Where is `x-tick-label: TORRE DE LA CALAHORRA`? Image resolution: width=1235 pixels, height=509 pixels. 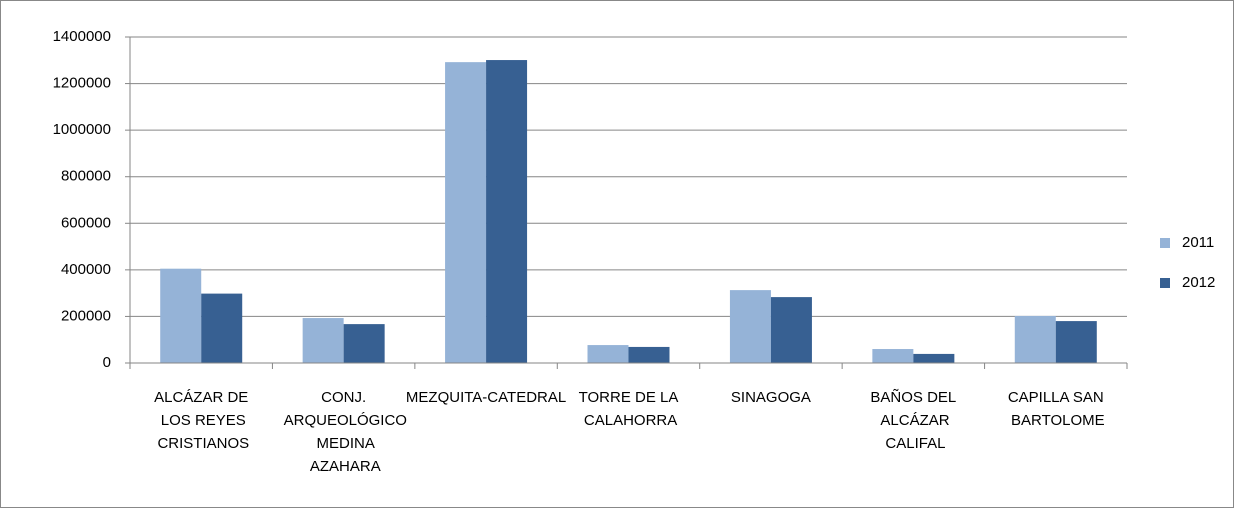
x-tick-label: TORRE DE LA CALAHORRA is located at coordinates (629, 409).